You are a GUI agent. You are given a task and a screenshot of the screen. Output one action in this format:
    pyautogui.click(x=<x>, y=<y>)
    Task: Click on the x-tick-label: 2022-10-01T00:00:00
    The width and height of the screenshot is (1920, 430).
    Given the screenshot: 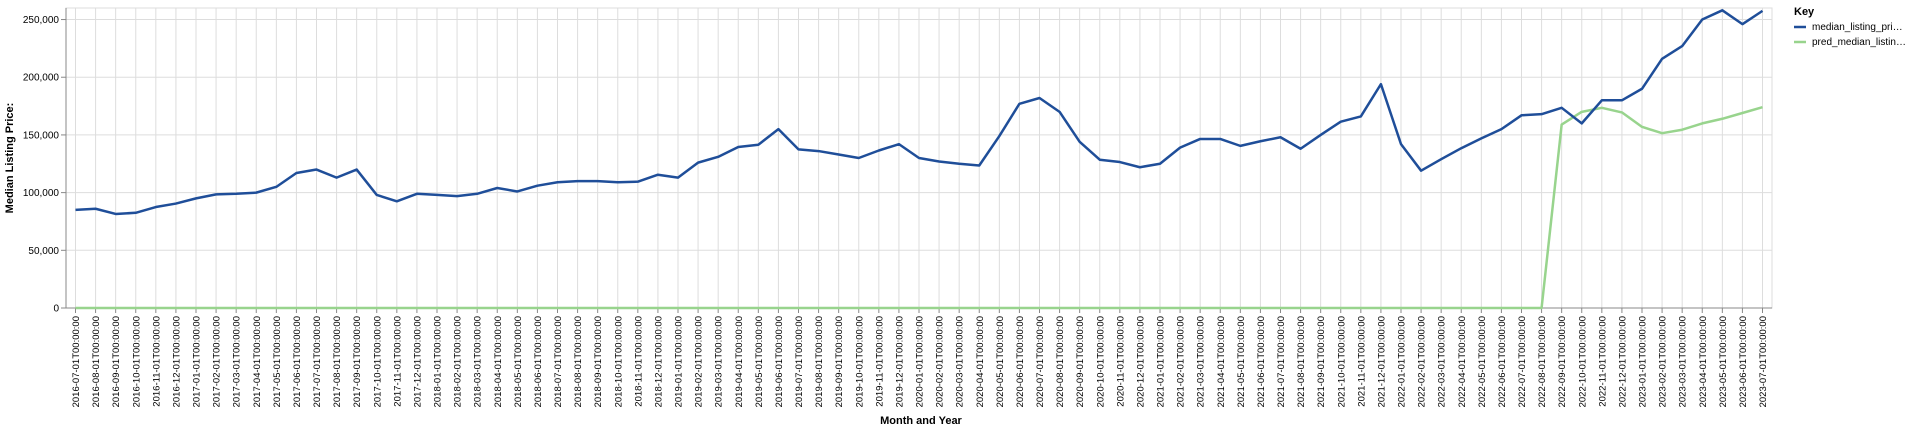 What is the action you would take?
    pyautogui.click(x=1582, y=361)
    